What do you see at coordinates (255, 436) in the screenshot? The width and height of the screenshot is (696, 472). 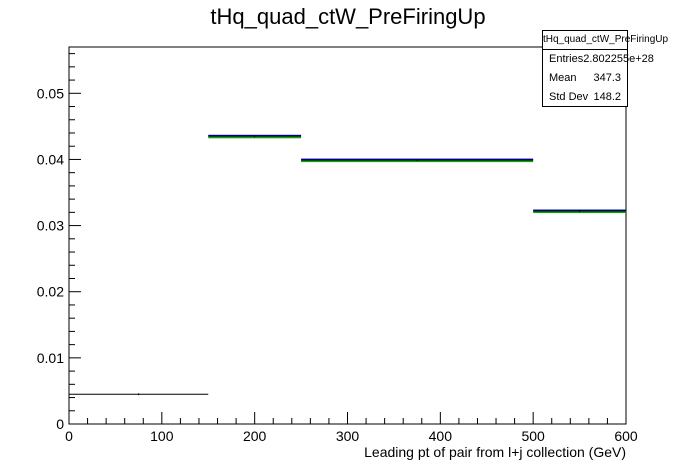 I see `x-tick-label: 200` at bounding box center [255, 436].